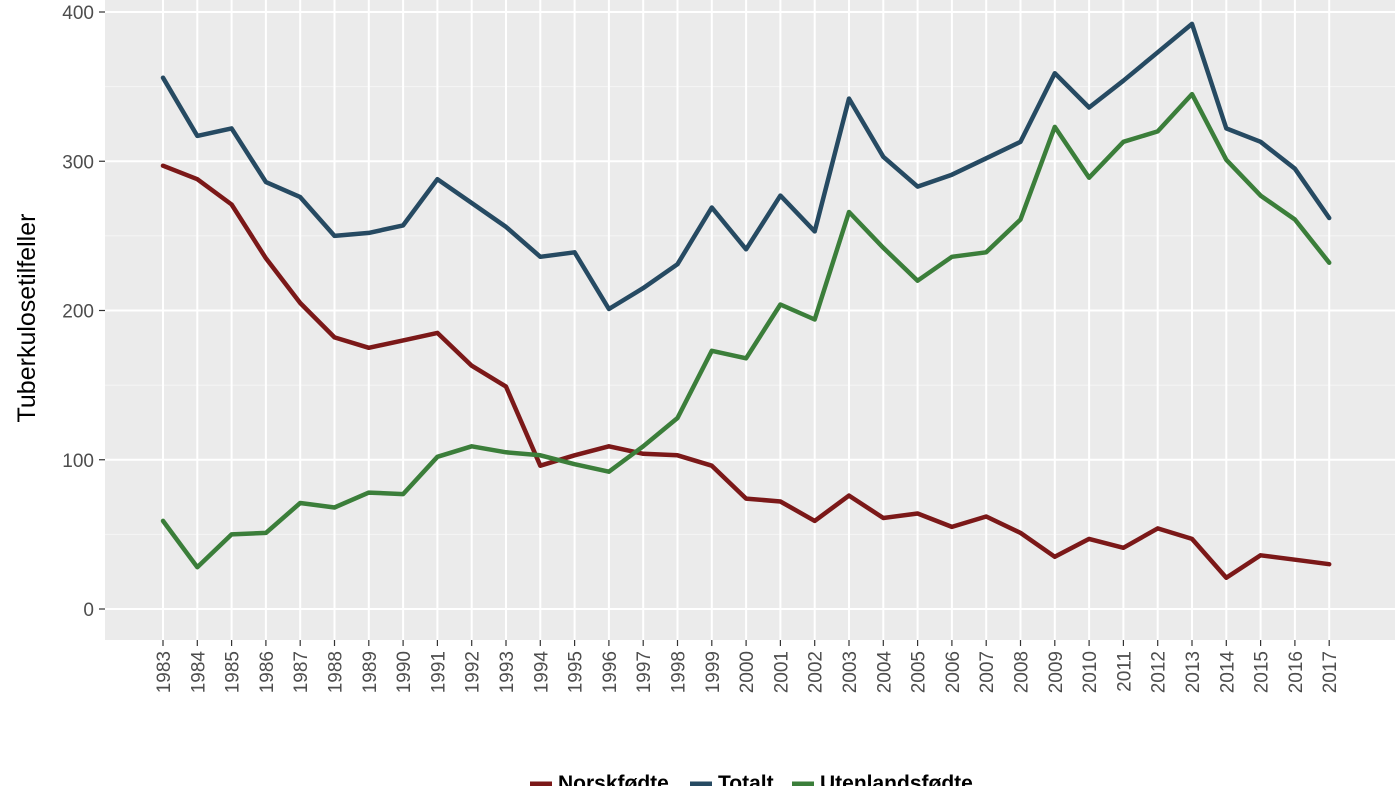  What do you see at coordinates (1227, 672) in the screenshot?
I see `x-tick-label: 2014` at bounding box center [1227, 672].